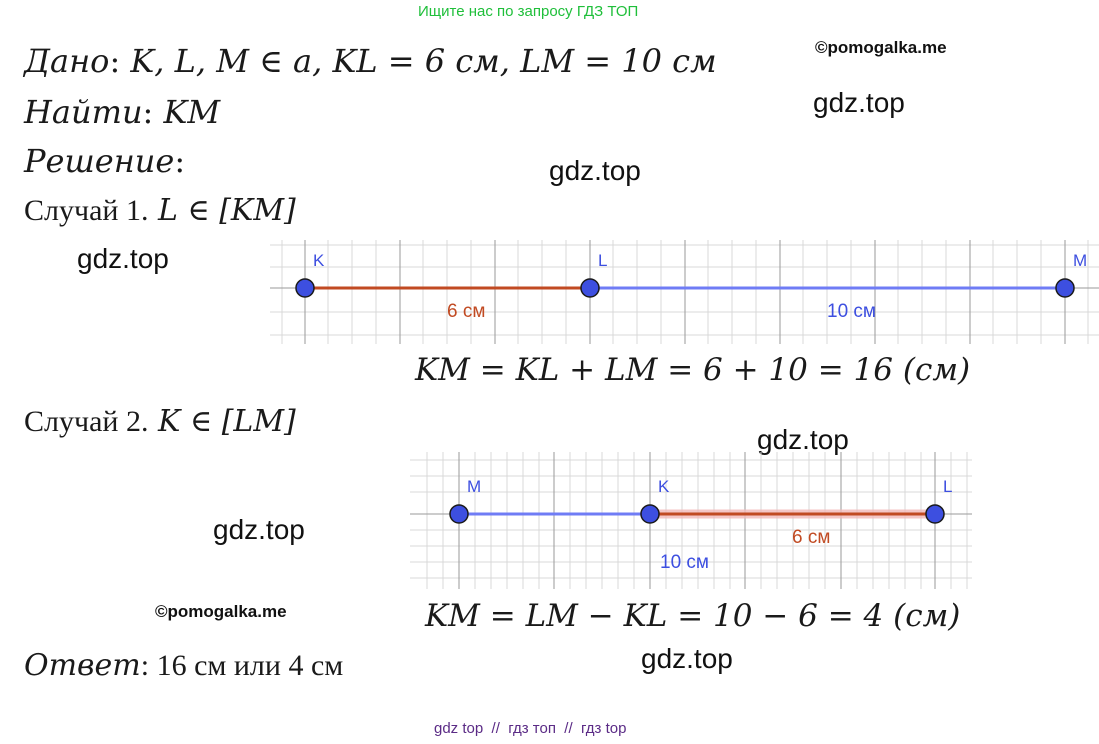 The height and width of the screenshot is (744, 1099). I want to click on grid, so click(691, 520).